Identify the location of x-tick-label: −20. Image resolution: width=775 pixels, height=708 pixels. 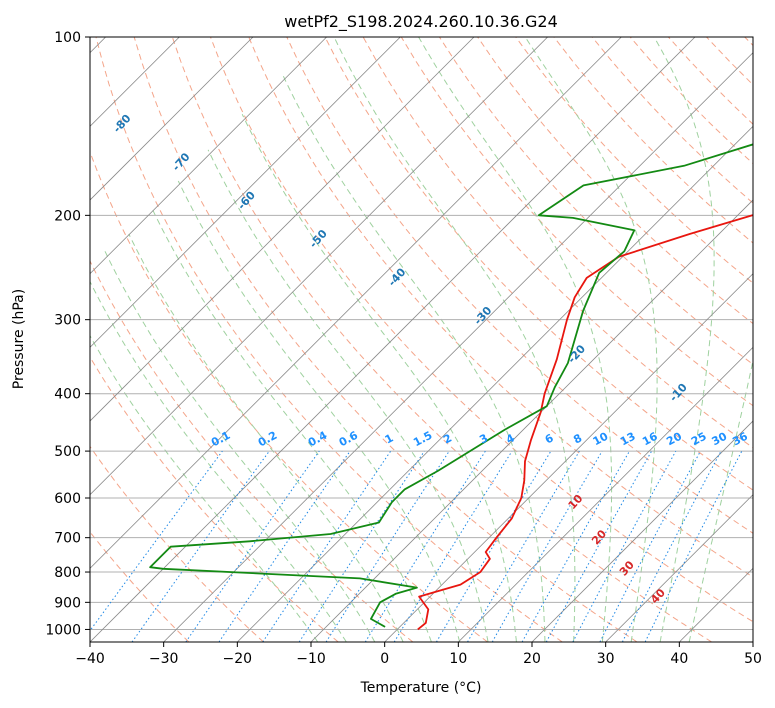
(238, 659).